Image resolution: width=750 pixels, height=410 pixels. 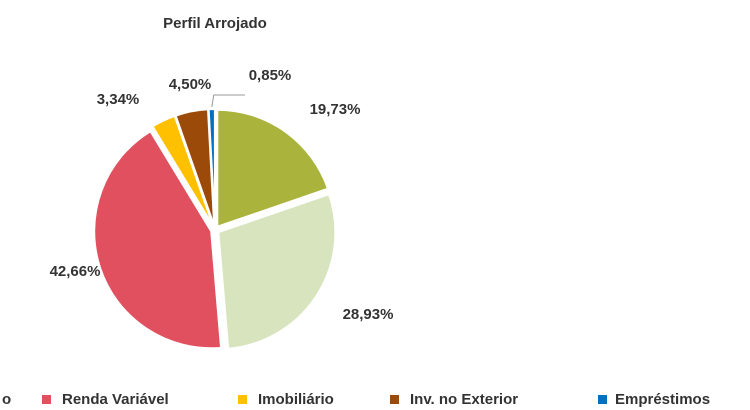 I want to click on legend-label: o, so click(x=6, y=399).